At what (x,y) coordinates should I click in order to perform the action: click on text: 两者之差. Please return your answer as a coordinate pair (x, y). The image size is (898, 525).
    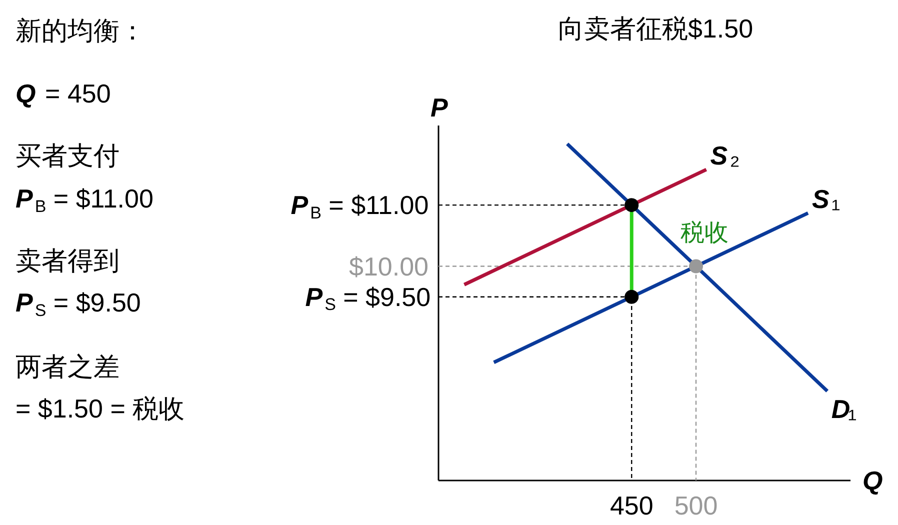
    Looking at the image, I should click on (68, 367).